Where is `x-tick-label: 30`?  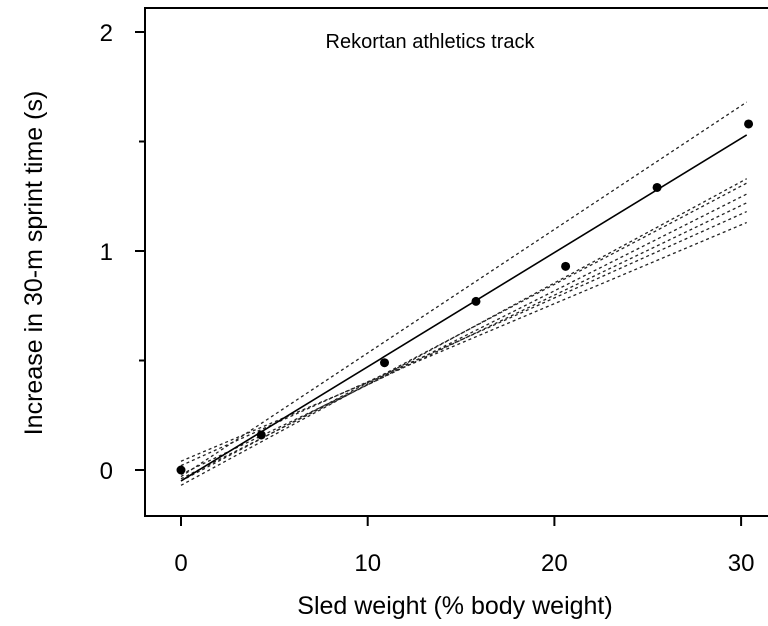
x-tick-label: 30 is located at coordinates (741, 563).